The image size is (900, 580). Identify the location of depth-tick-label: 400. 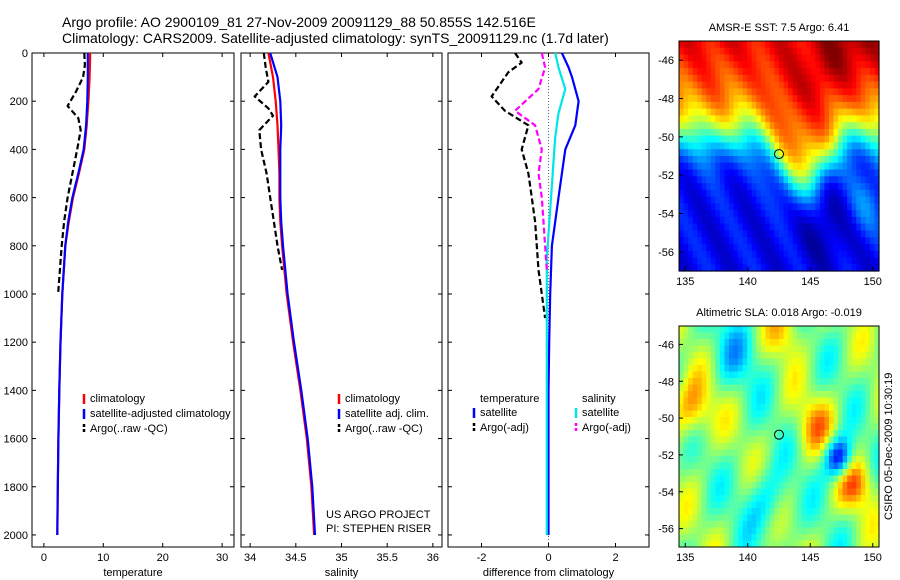
(19, 150).